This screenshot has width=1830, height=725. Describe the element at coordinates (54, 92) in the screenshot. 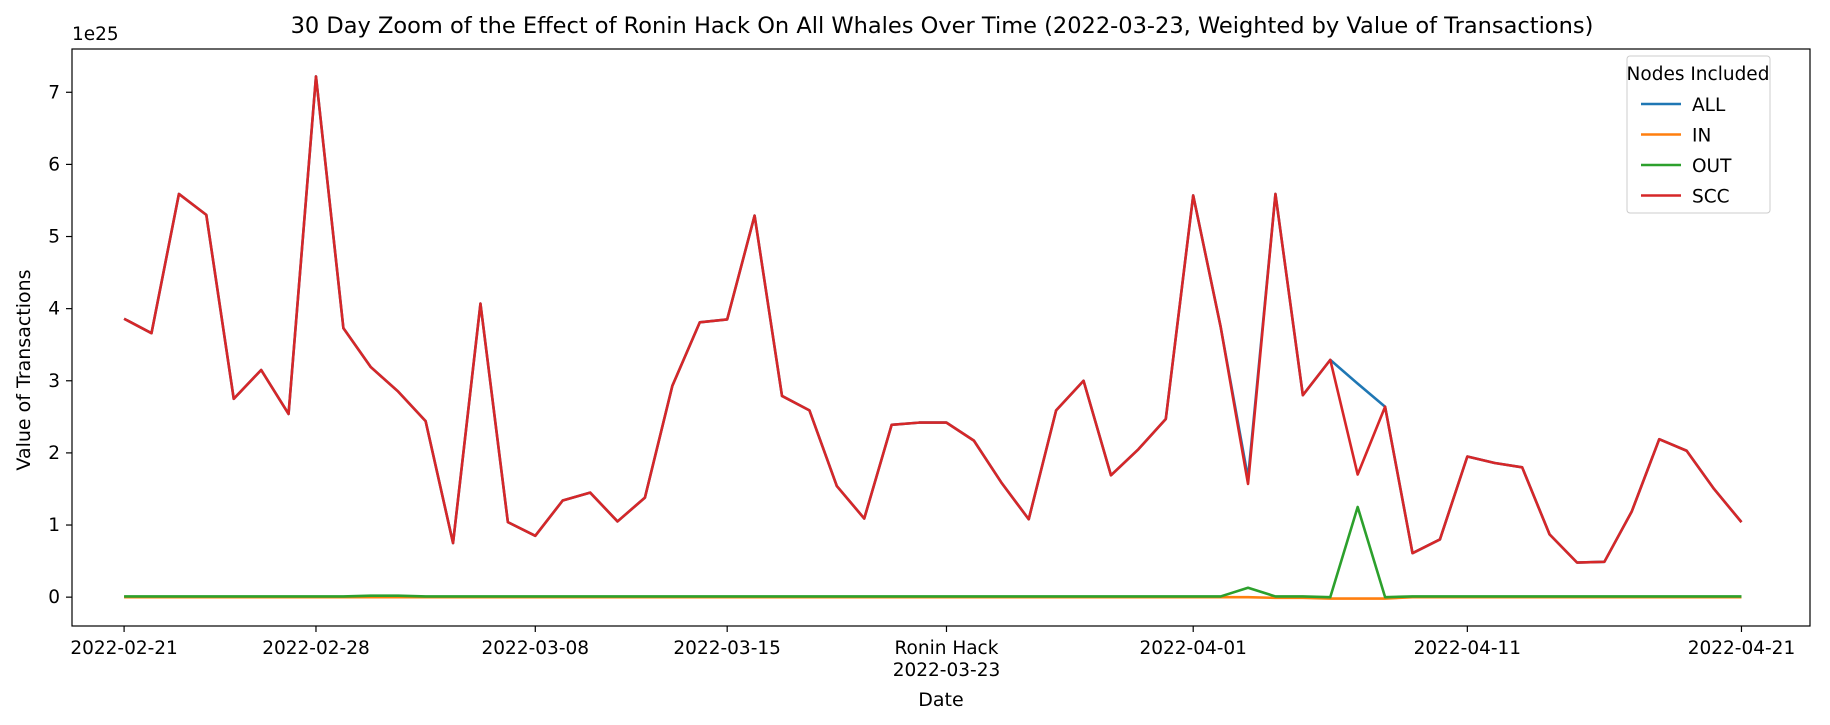

I see `y-tick-label: 7` at that location.